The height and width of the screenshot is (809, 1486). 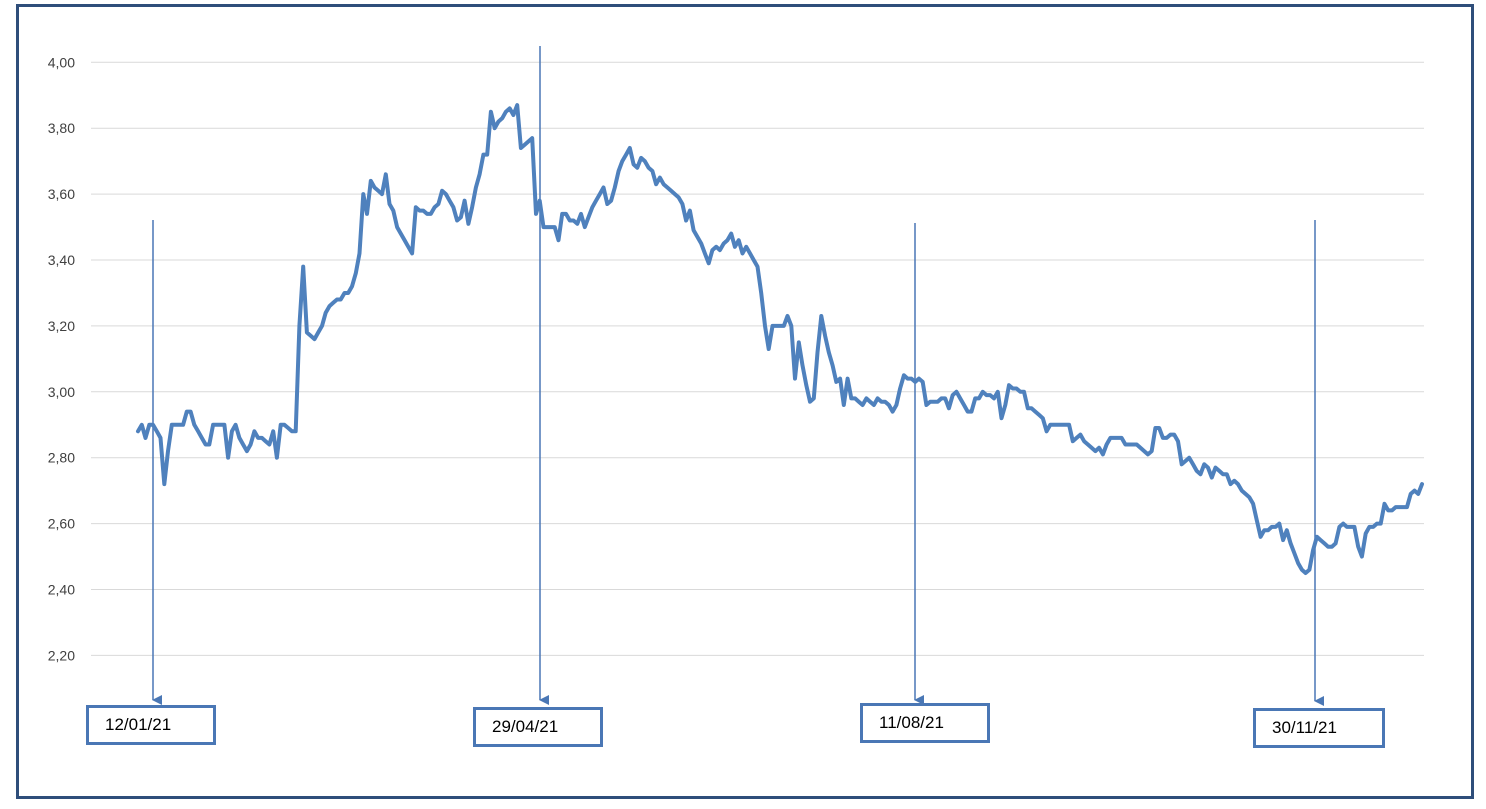 What do you see at coordinates (61, 194) in the screenshot?
I see `y-tick-label: 3,60` at bounding box center [61, 194].